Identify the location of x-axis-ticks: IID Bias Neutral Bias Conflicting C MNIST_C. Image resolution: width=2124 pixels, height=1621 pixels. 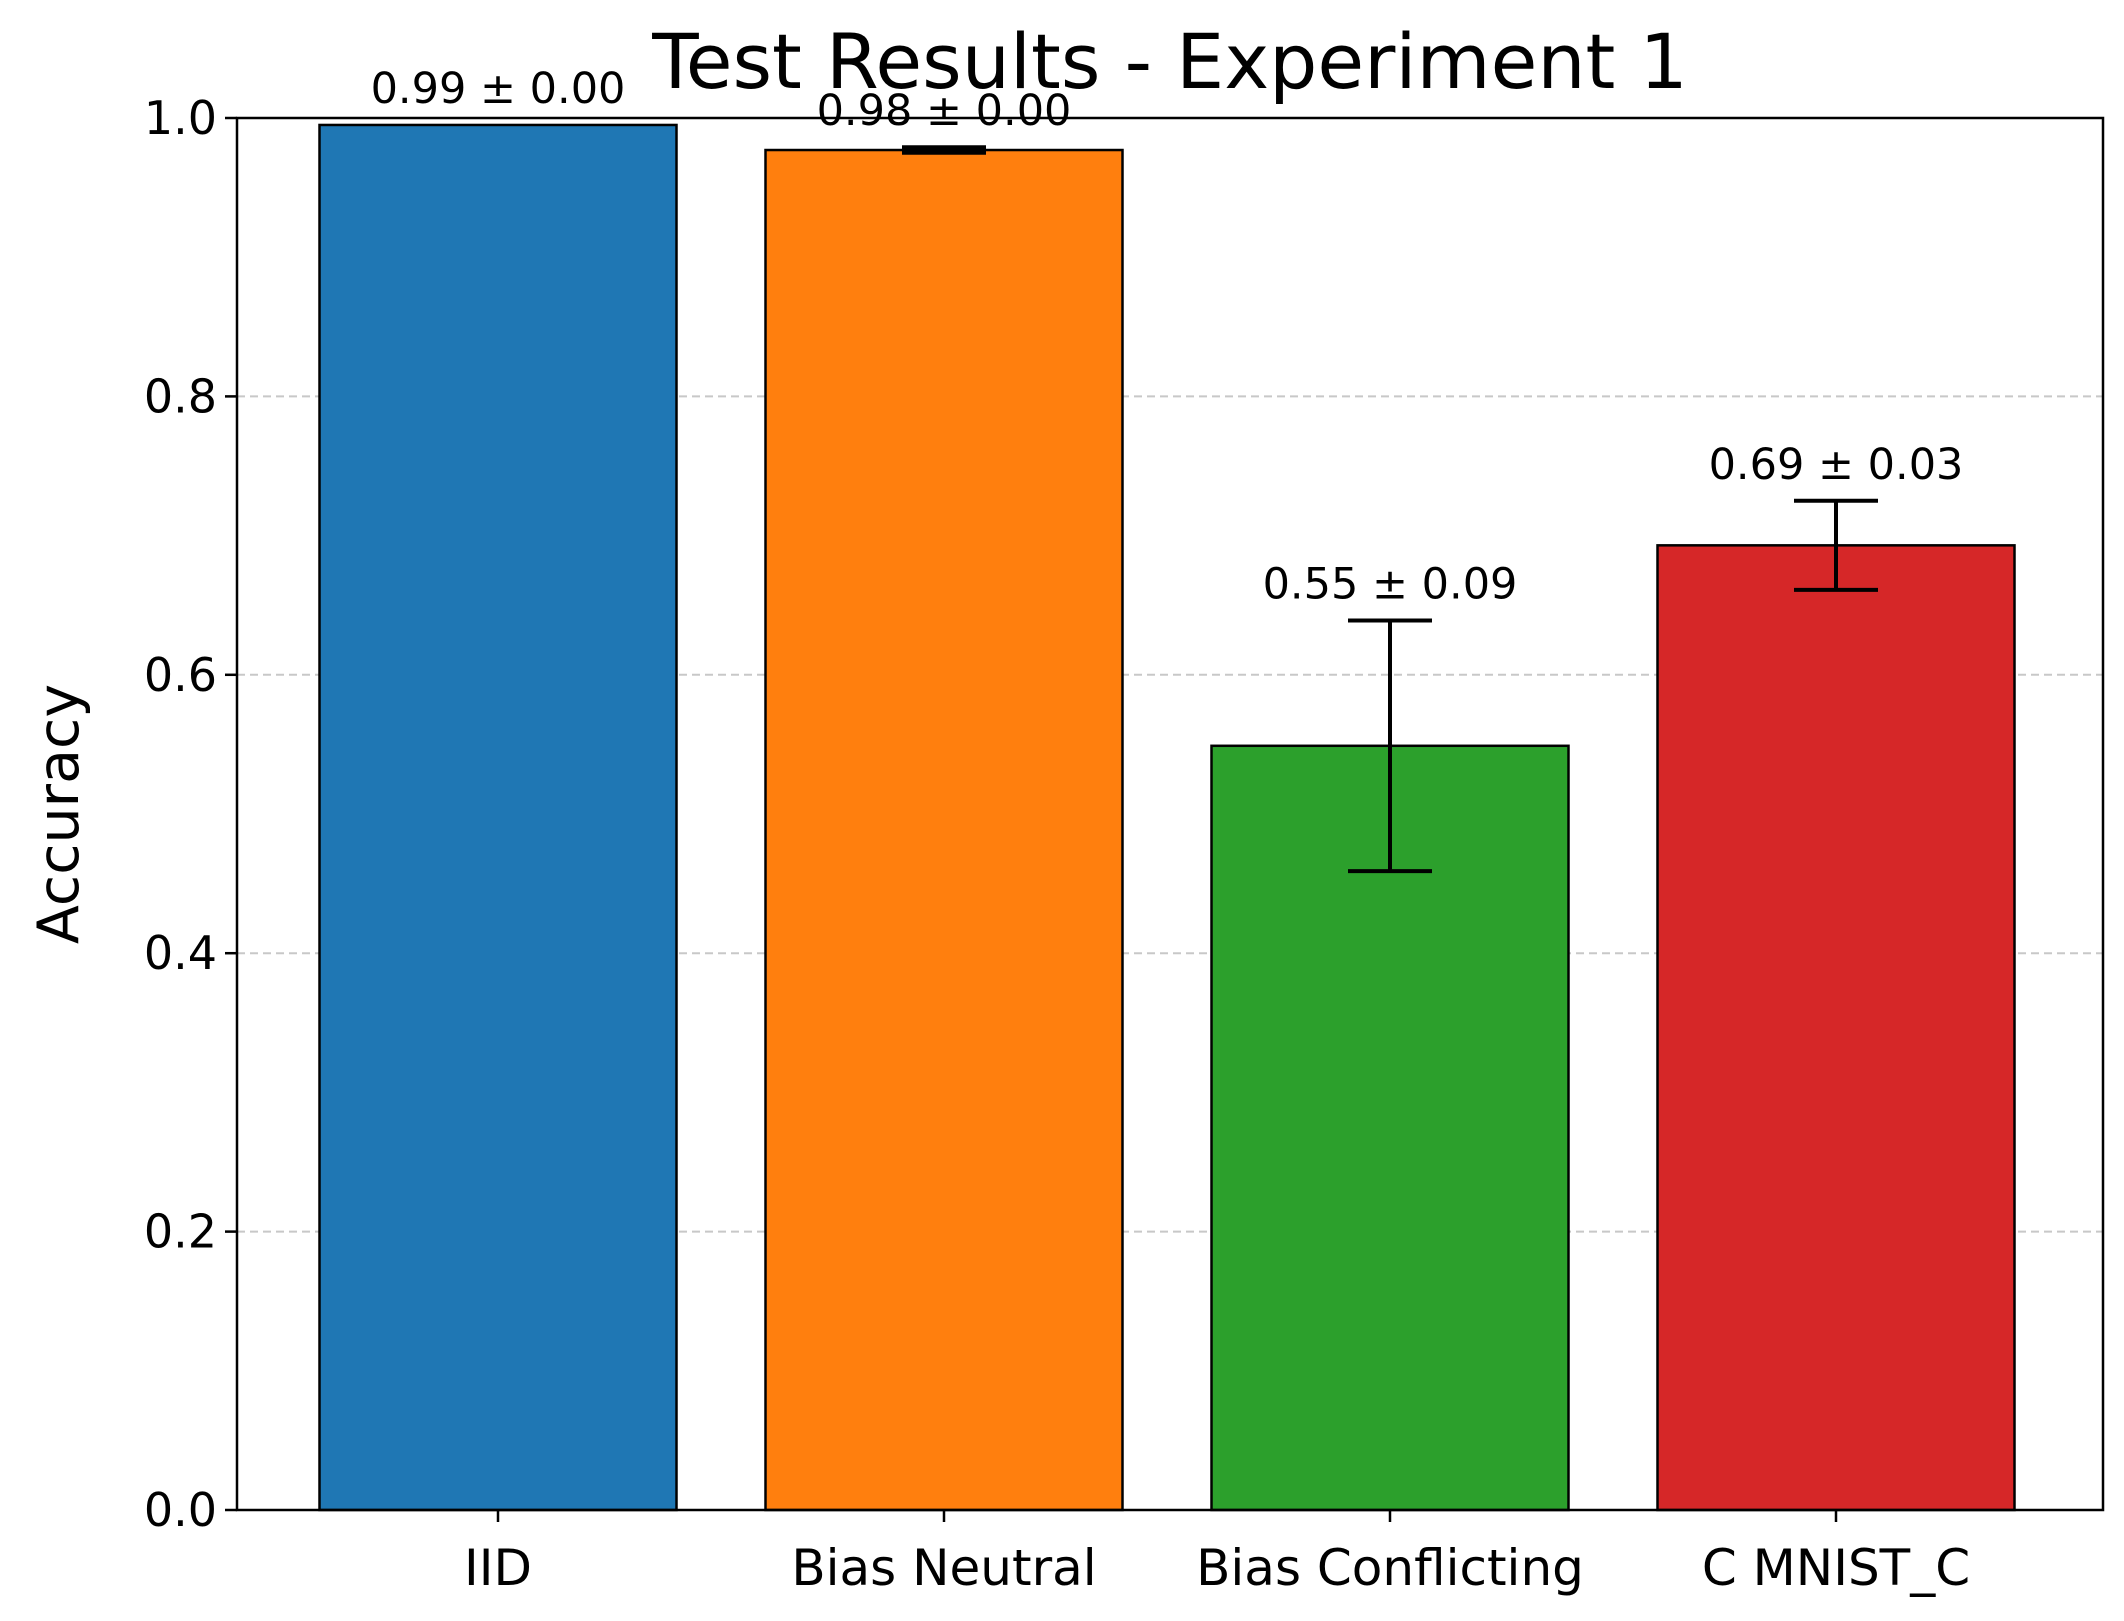
(1217, 1553).